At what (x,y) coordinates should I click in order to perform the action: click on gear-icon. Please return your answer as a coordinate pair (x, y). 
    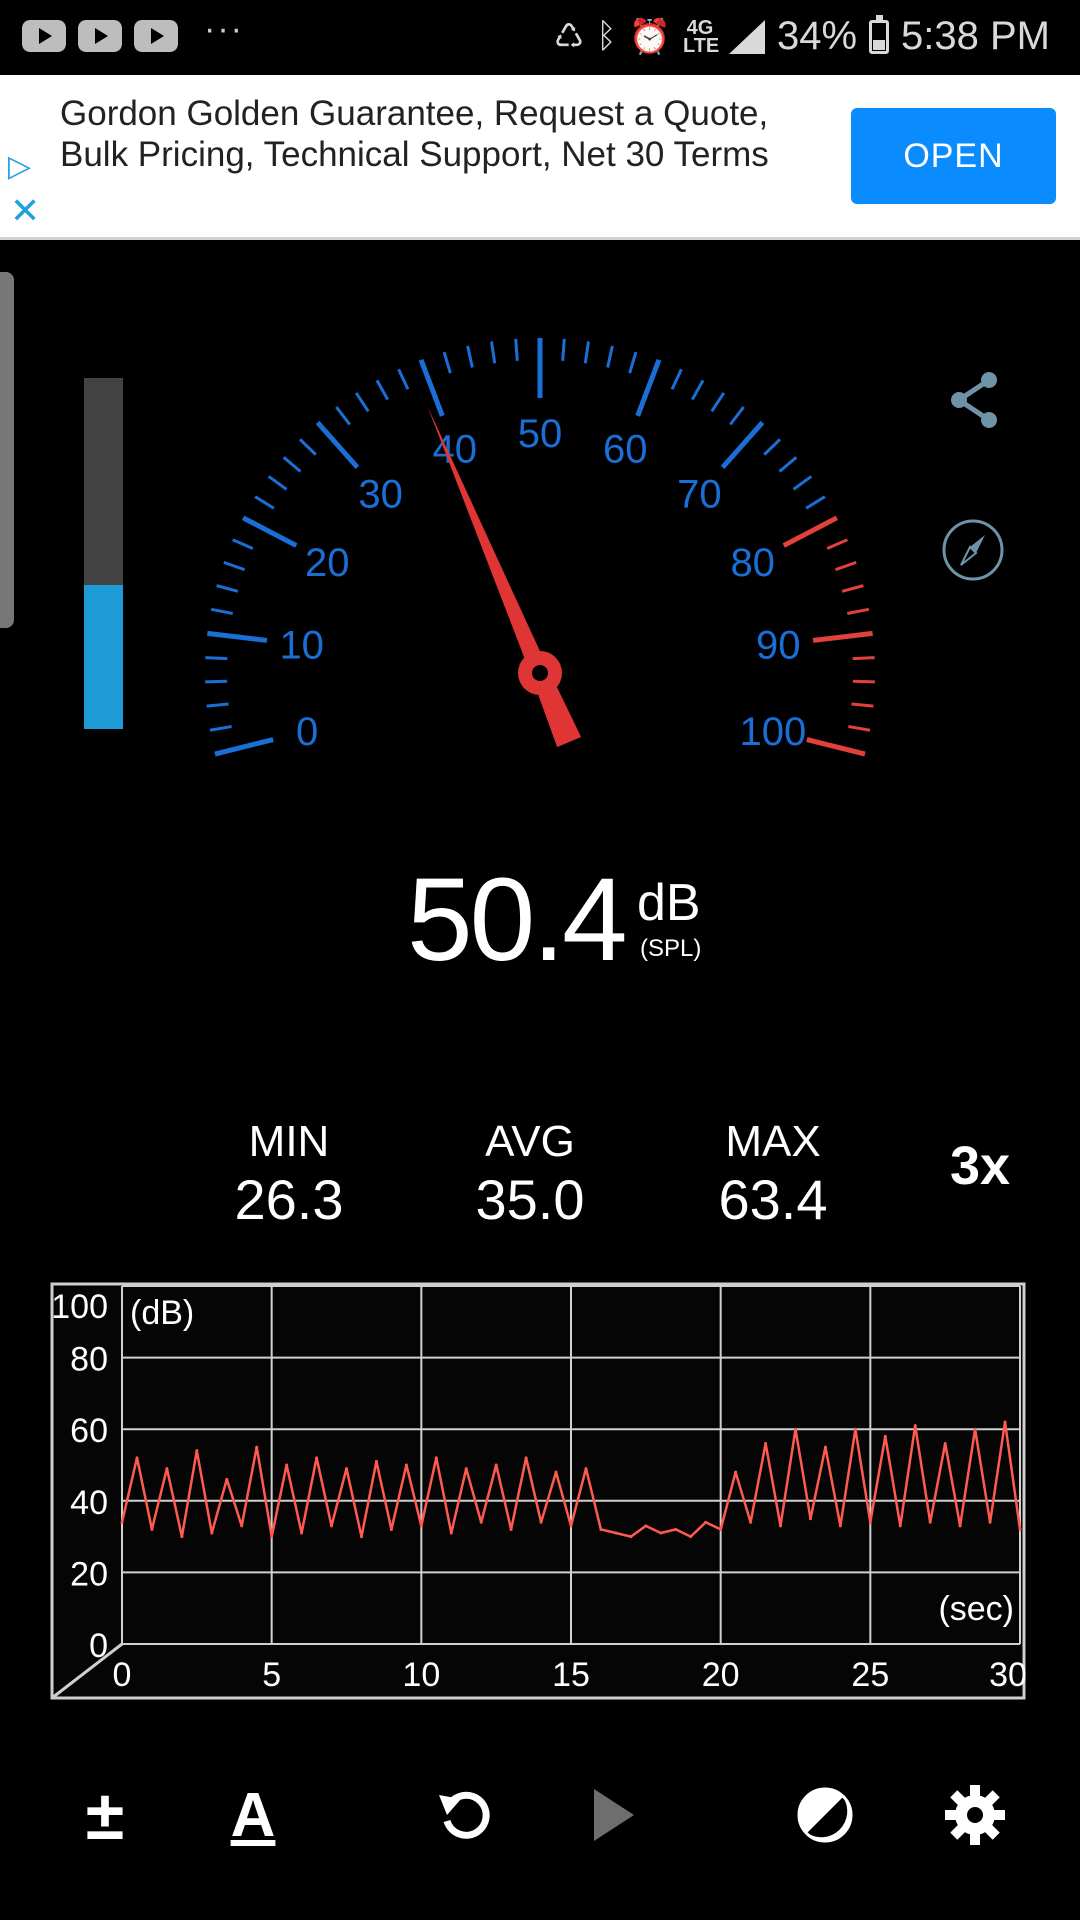
    Looking at the image, I should click on (975, 1815).